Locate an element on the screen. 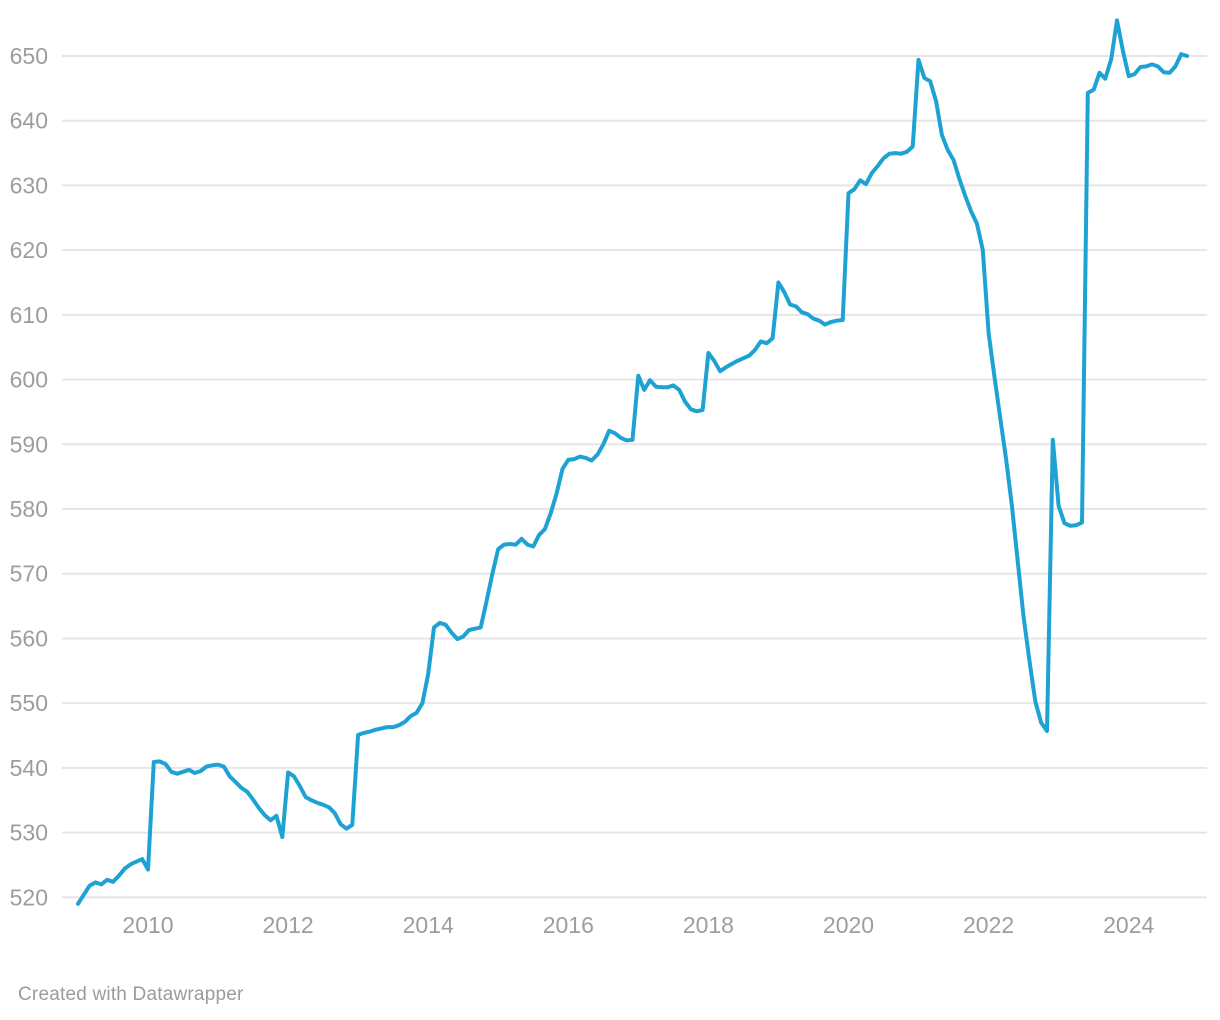 The image size is (1220, 1020). x-tick-label: 2024 is located at coordinates (1128, 925).